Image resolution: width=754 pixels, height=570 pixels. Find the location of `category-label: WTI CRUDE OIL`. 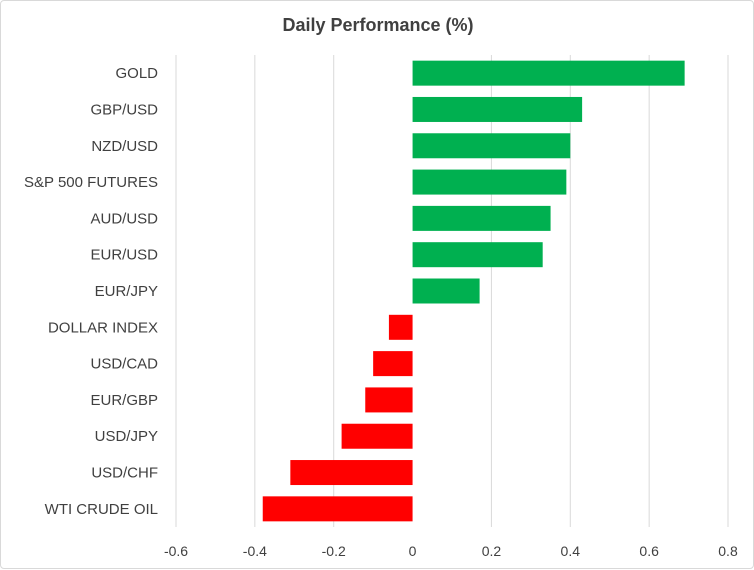

category-label: WTI CRUDE OIL is located at coordinates (101, 509).